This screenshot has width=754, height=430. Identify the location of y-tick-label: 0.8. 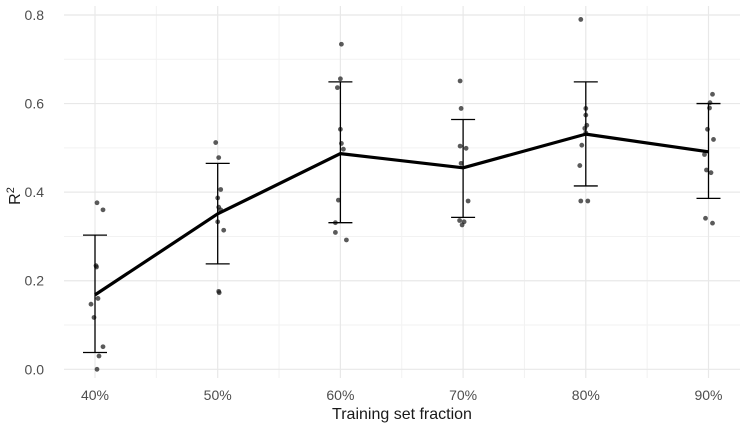
(35, 15).